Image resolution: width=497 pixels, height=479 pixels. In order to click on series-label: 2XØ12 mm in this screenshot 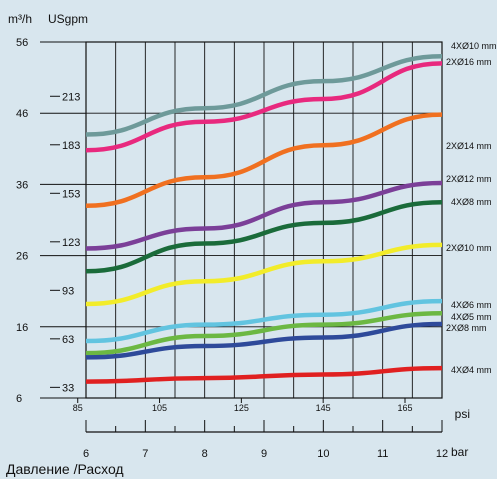, I will do `click(469, 179)`.